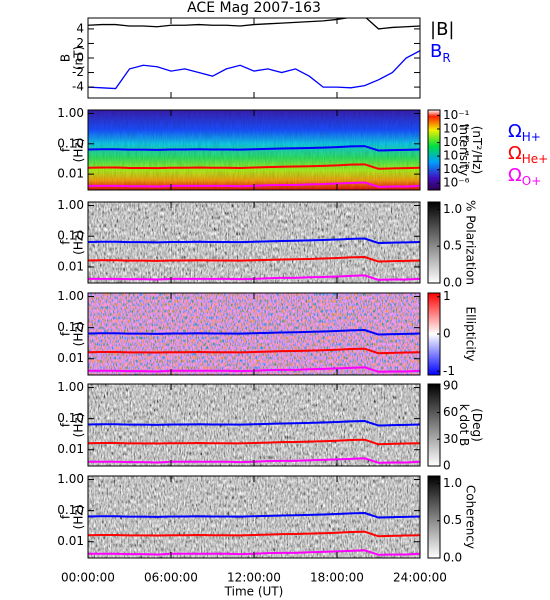 The width and height of the screenshot is (550, 600). What do you see at coordinates (456, 115) in the screenshot?
I see `colorbar-tick-label: 10⁻¹` at bounding box center [456, 115].